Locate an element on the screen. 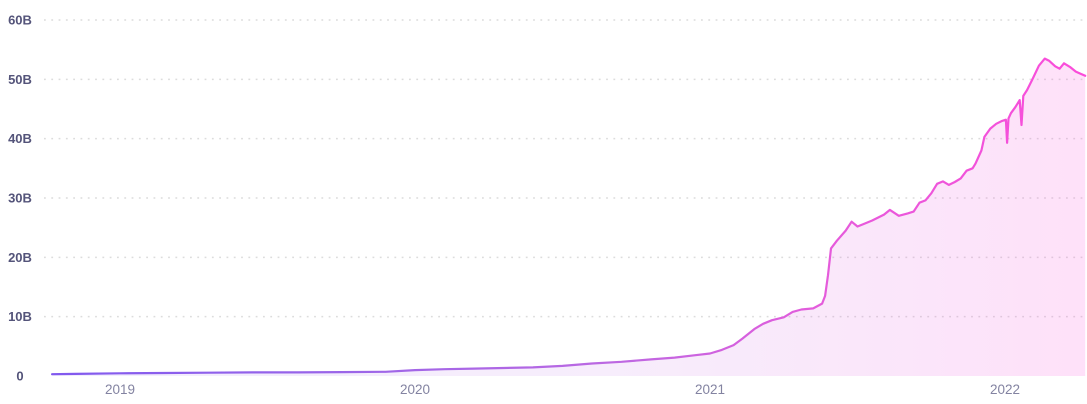 This screenshot has height=404, width=1087. y-tick-label: 10B is located at coordinates (20, 316).